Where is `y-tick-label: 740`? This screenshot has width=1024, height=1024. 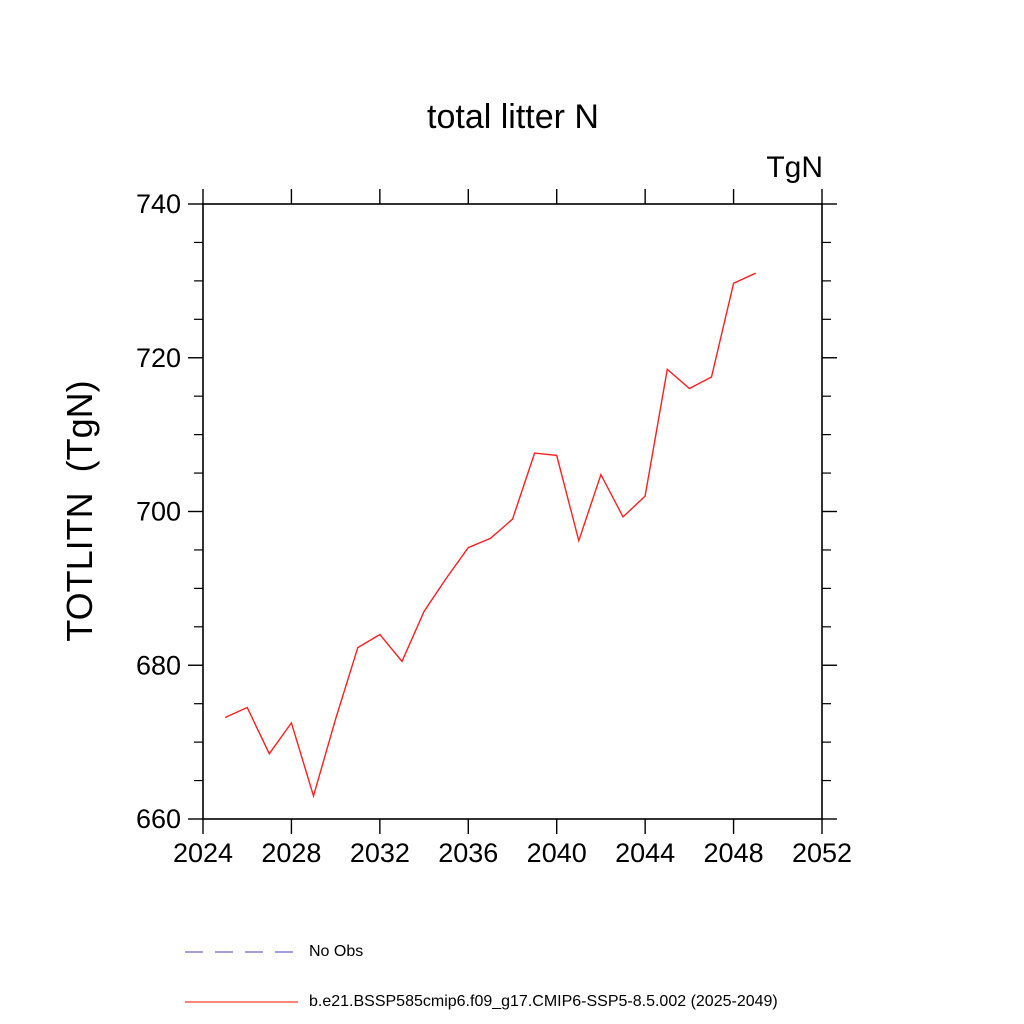
y-tick-label: 740 is located at coordinates (158, 204).